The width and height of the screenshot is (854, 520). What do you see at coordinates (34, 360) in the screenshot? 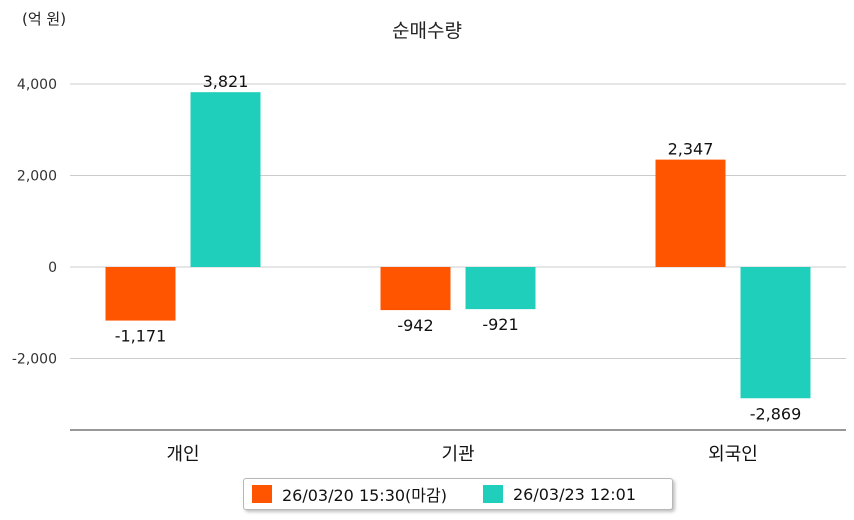
I see `y-tick-label: -2,000` at bounding box center [34, 360].